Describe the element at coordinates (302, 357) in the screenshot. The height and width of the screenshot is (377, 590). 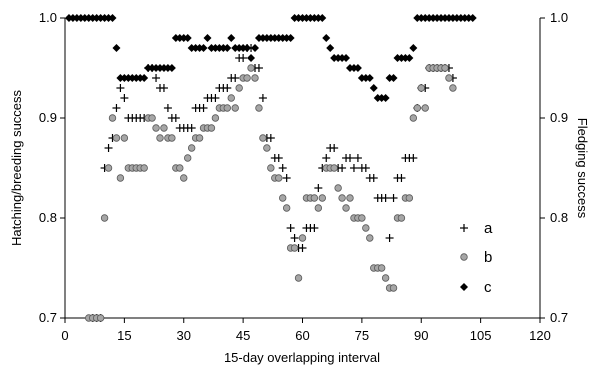
I see `x-axis-title: 15-day overlapping interval` at that location.